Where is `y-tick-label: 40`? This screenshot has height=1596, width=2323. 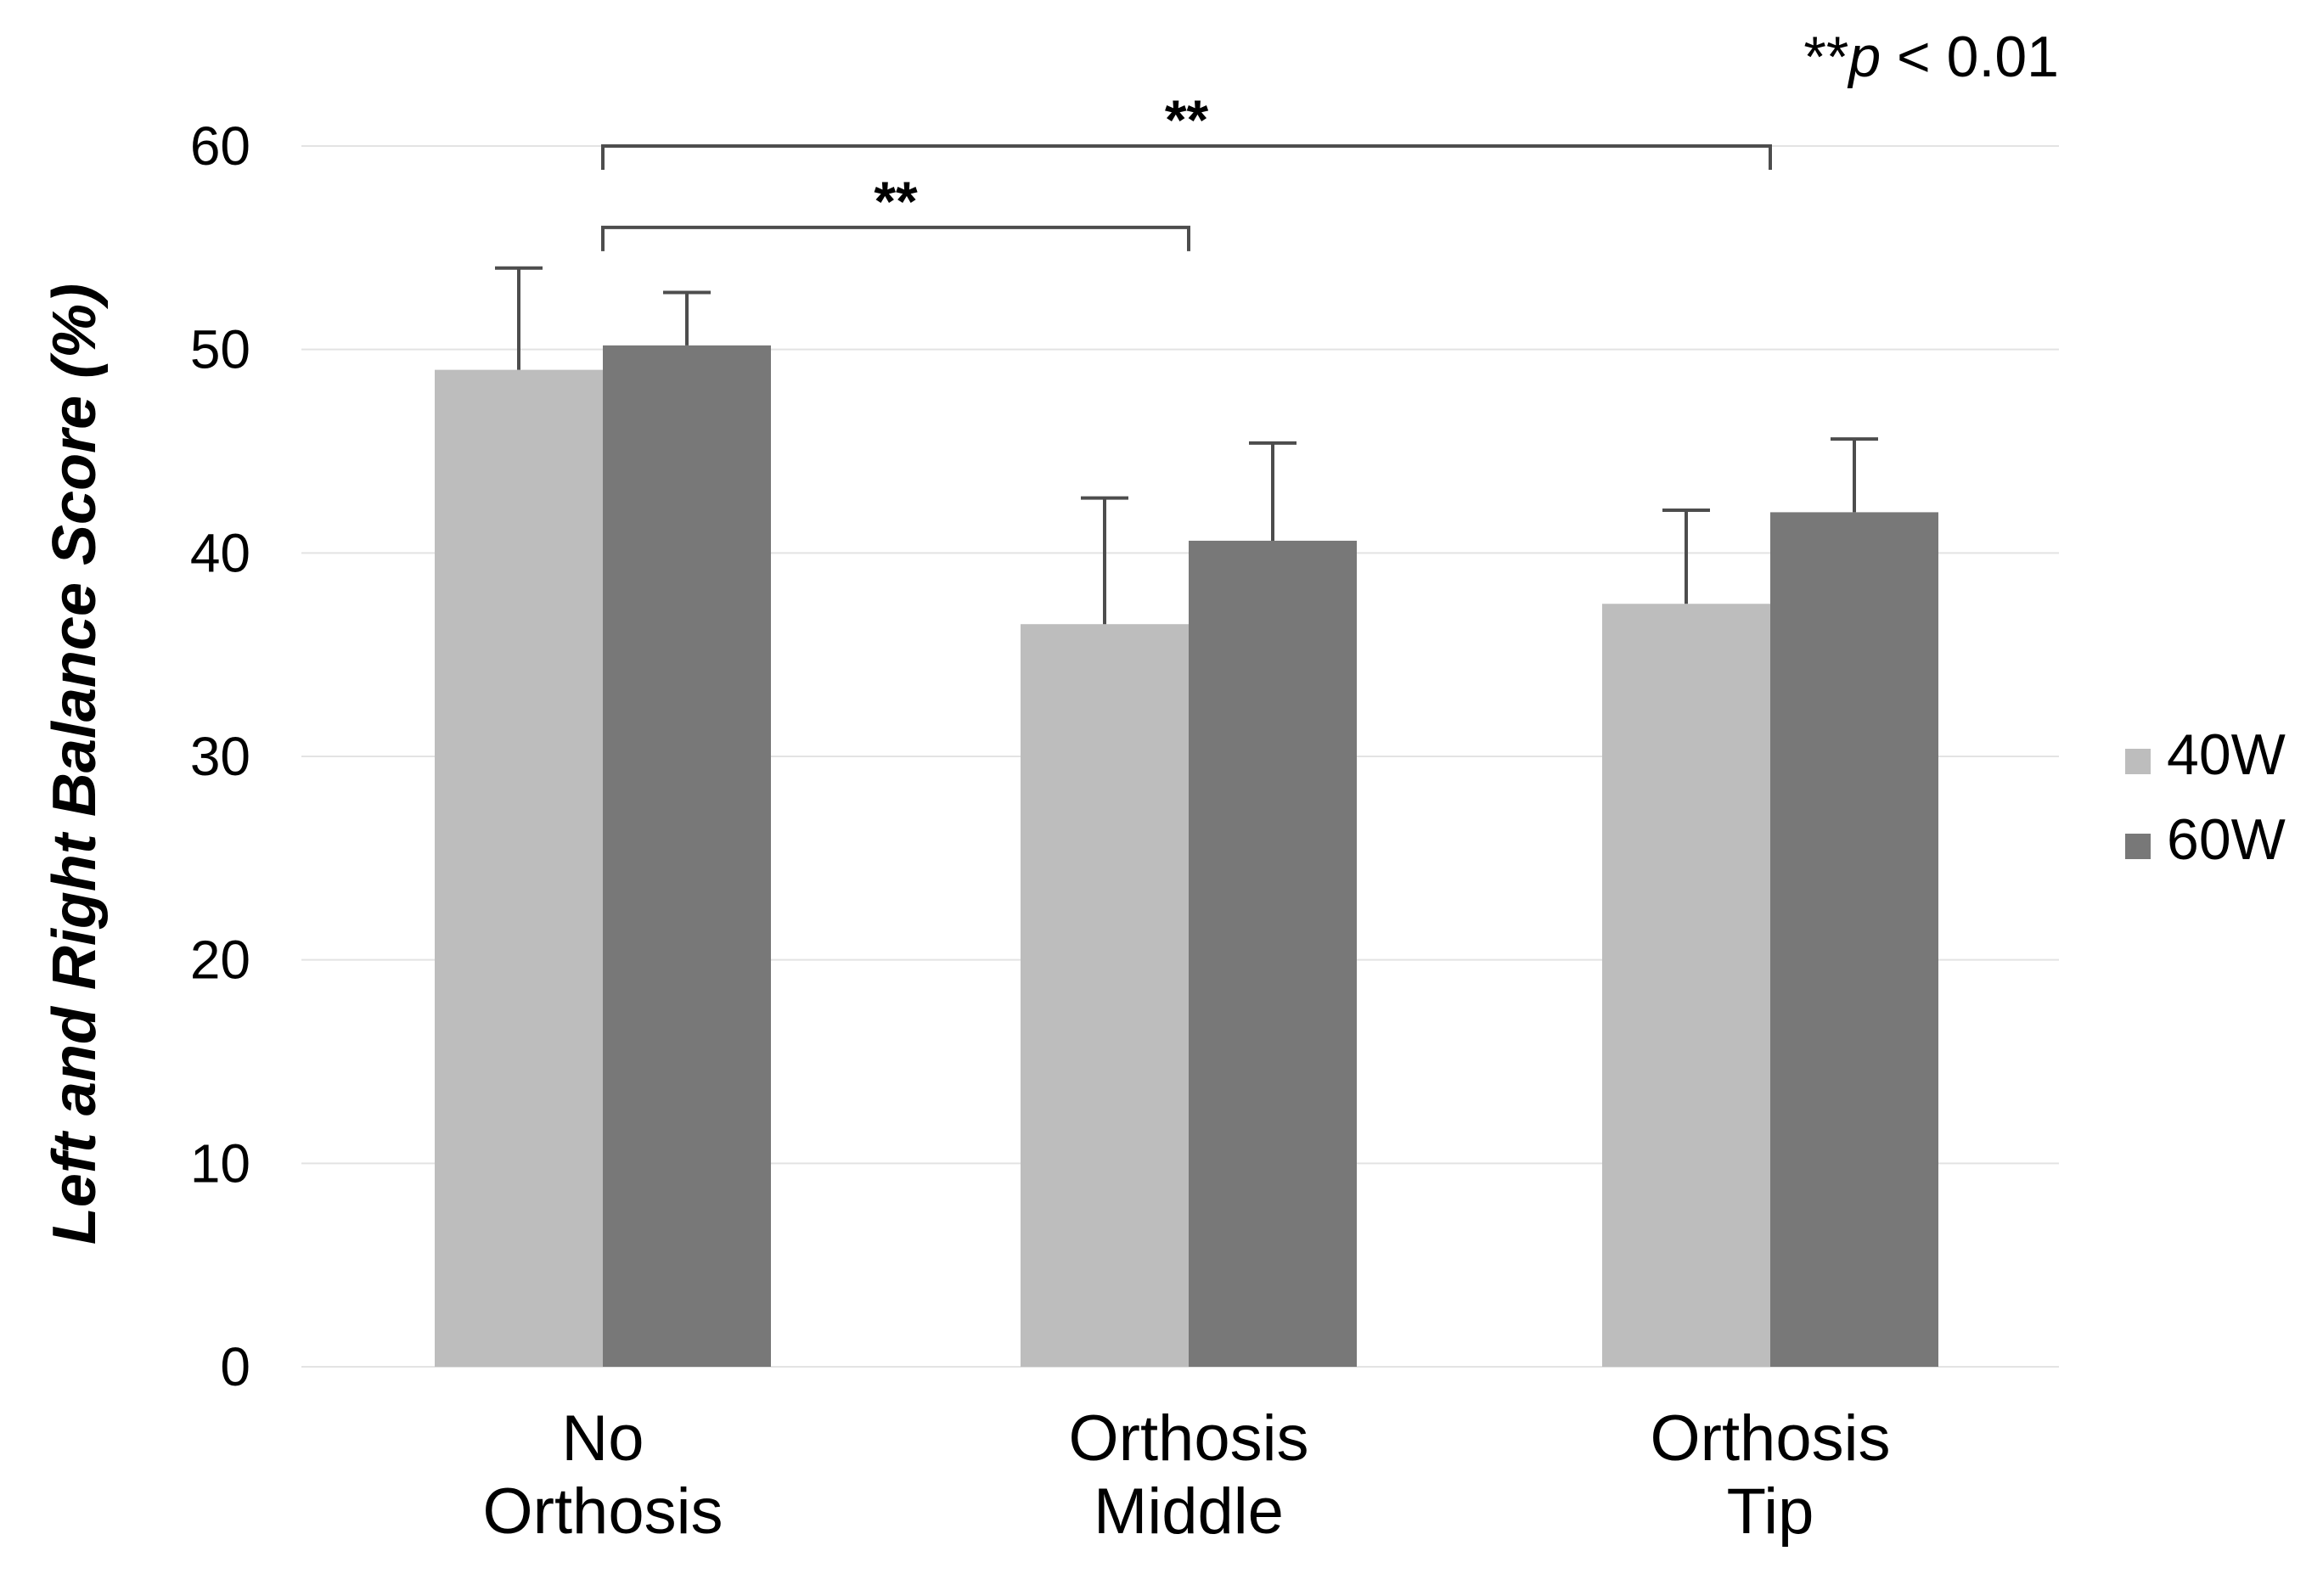 y-tick-label: 40 is located at coordinates (220, 552).